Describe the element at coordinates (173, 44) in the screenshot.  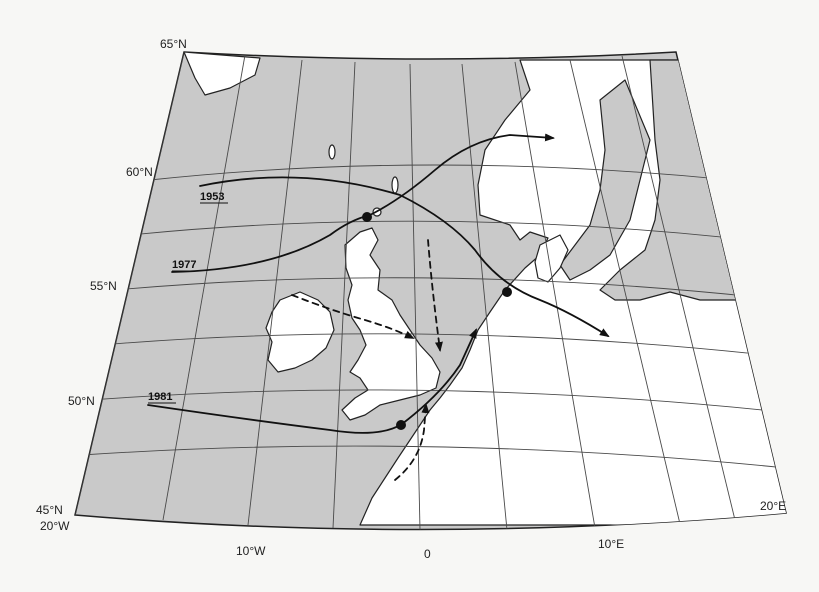
I see `lat-label-65n: 65°N` at that location.